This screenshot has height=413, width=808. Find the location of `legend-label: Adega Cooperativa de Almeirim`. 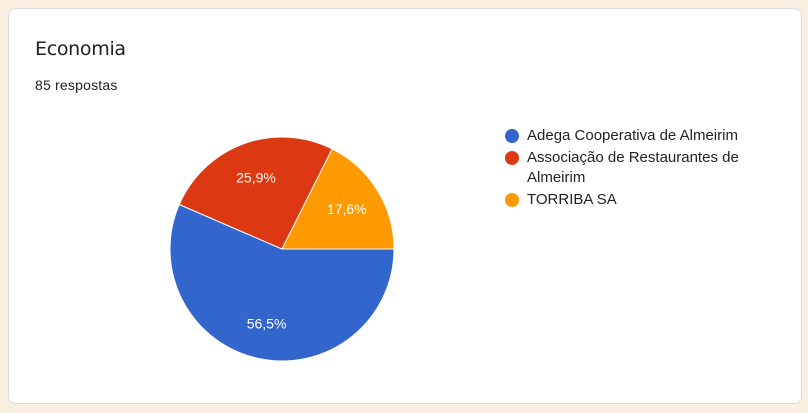

legend-label: Adega Cooperativa de Almeirim is located at coordinates (632, 135).